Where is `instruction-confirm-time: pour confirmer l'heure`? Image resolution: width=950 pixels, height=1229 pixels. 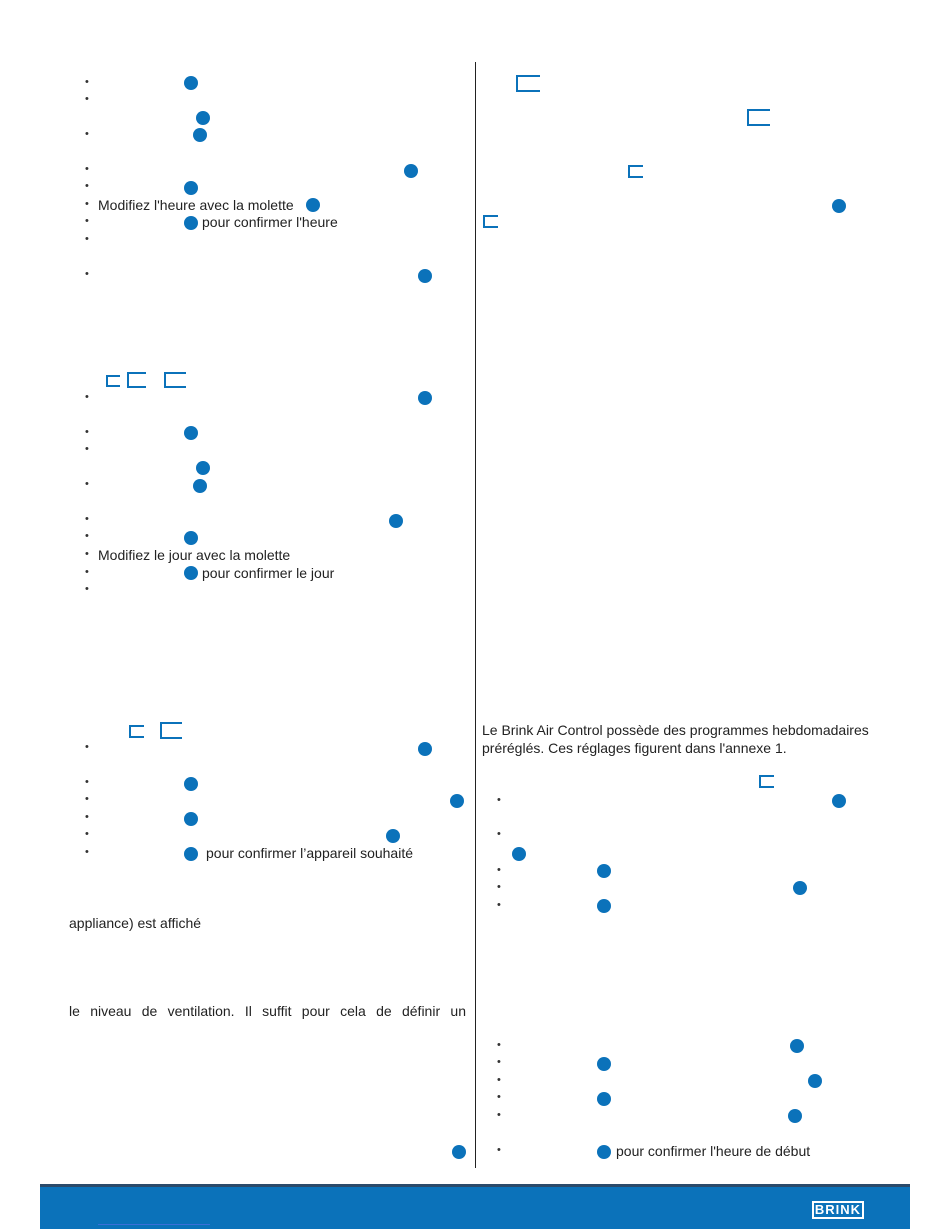
instruction-confirm-time: pour confirmer l'heure is located at coordinates (270, 222).